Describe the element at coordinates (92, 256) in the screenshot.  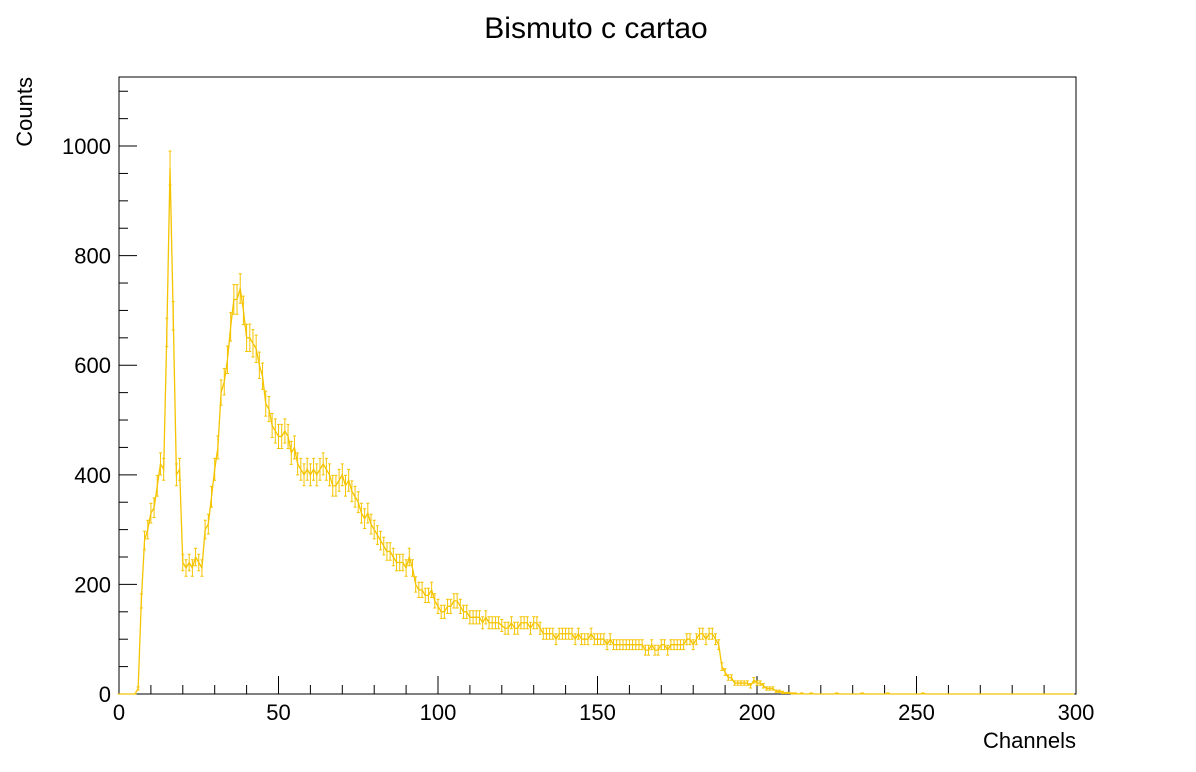
I see `y-tick-label: 800` at that location.